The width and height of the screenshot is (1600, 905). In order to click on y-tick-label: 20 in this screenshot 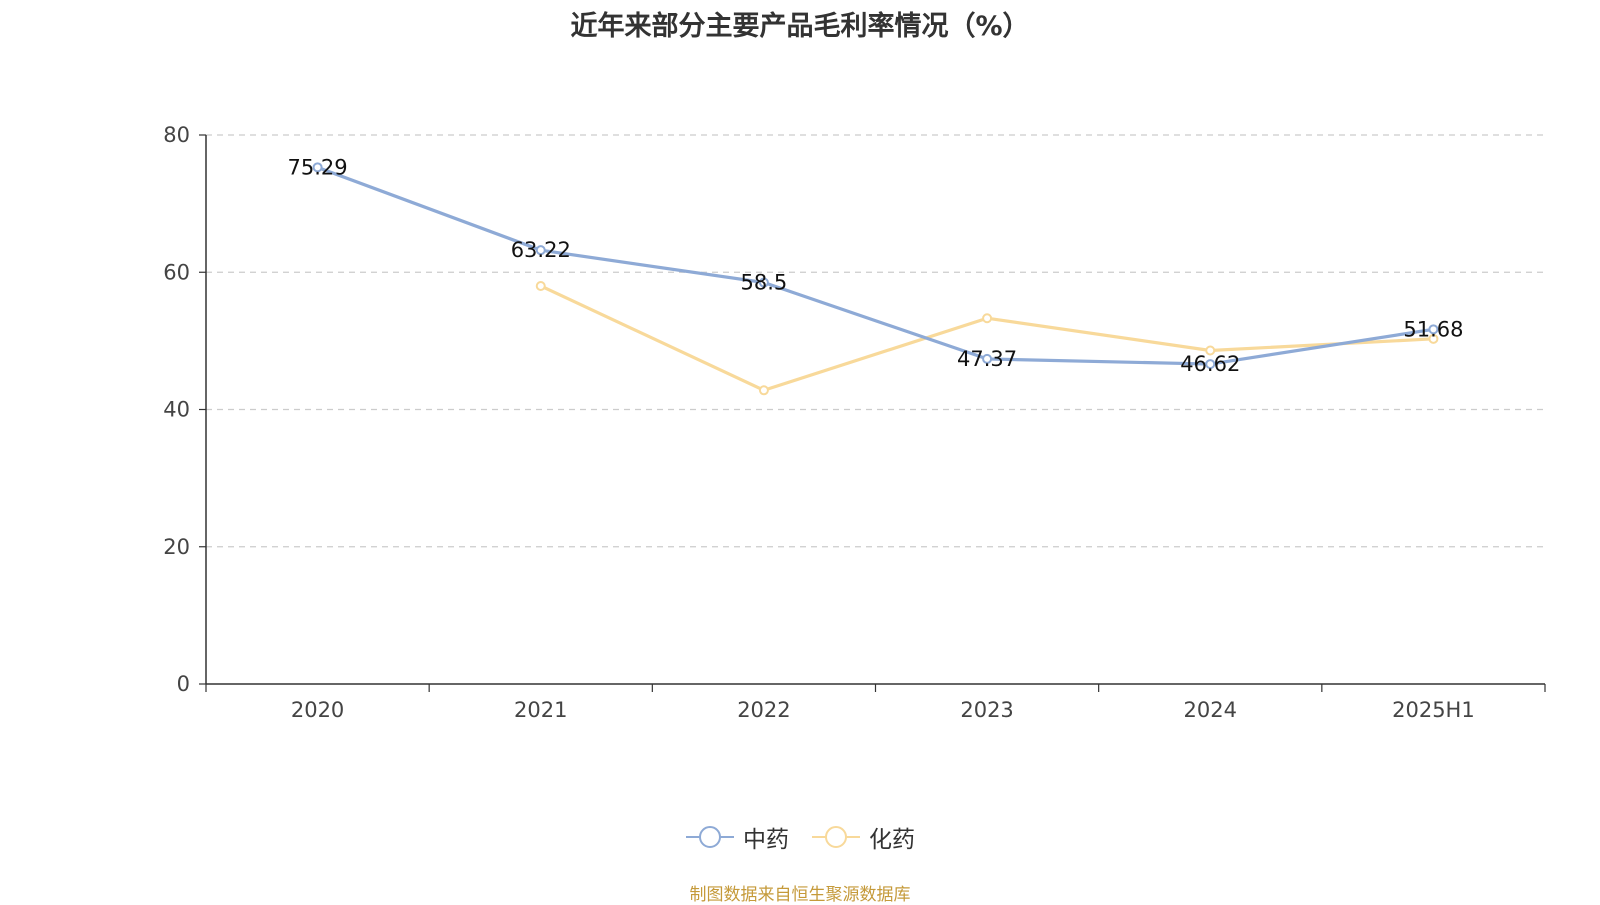, I will do `click(176, 547)`.